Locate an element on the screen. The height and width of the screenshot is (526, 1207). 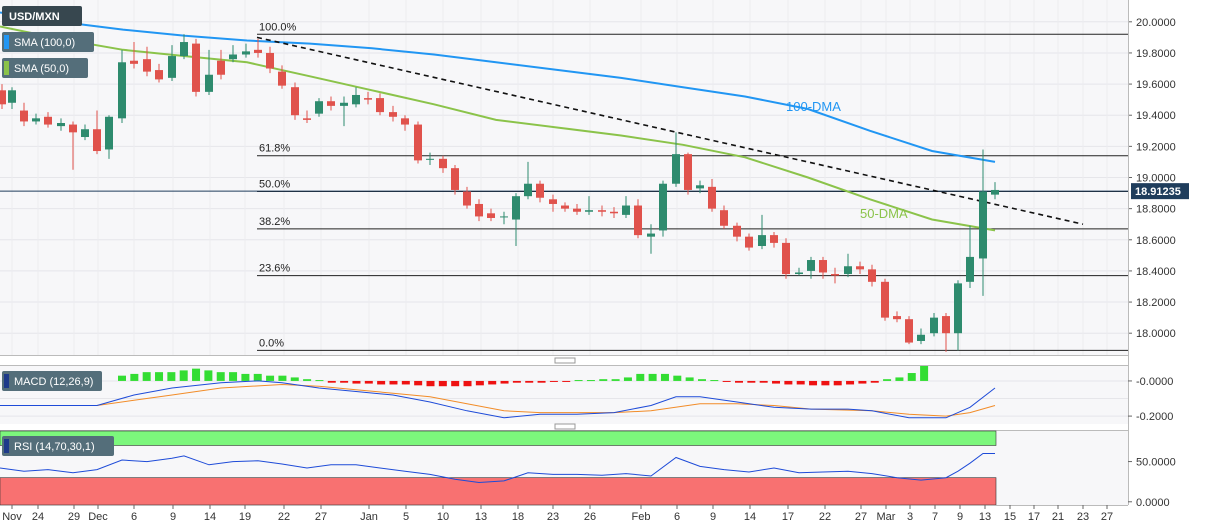
x-tick-label: 29 is located at coordinates (74, 517).